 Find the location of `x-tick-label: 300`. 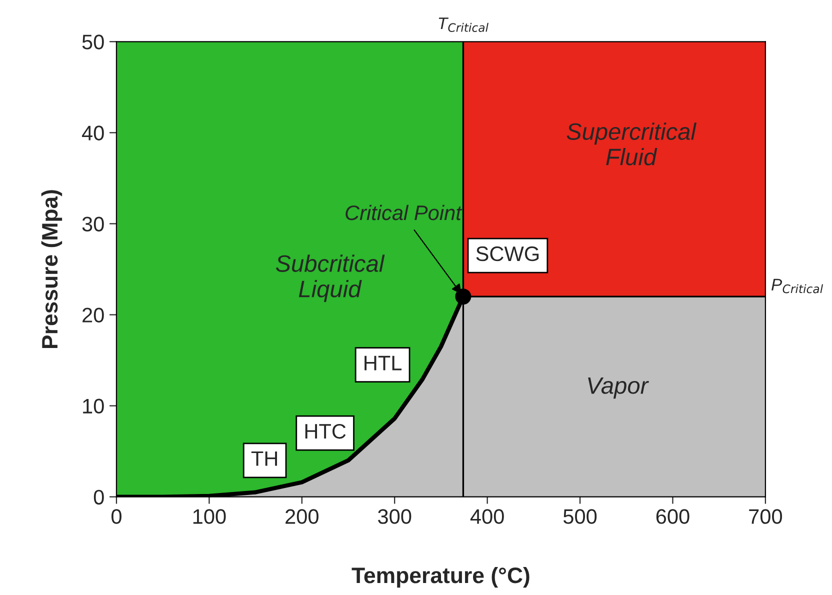

x-tick-label: 300 is located at coordinates (395, 516).